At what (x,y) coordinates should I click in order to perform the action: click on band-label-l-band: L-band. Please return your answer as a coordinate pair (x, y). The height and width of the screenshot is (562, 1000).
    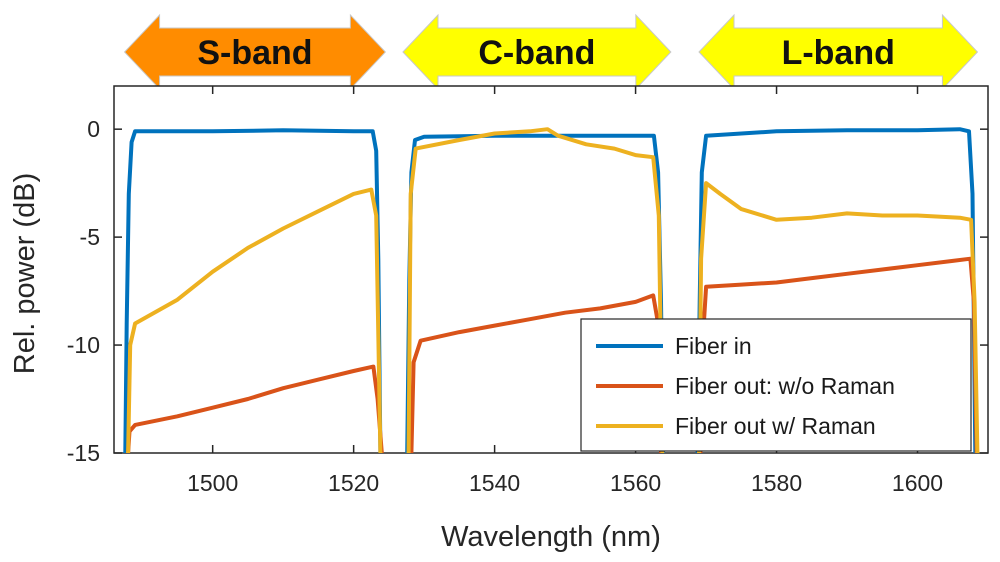
    Looking at the image, I should click on (838, 53).